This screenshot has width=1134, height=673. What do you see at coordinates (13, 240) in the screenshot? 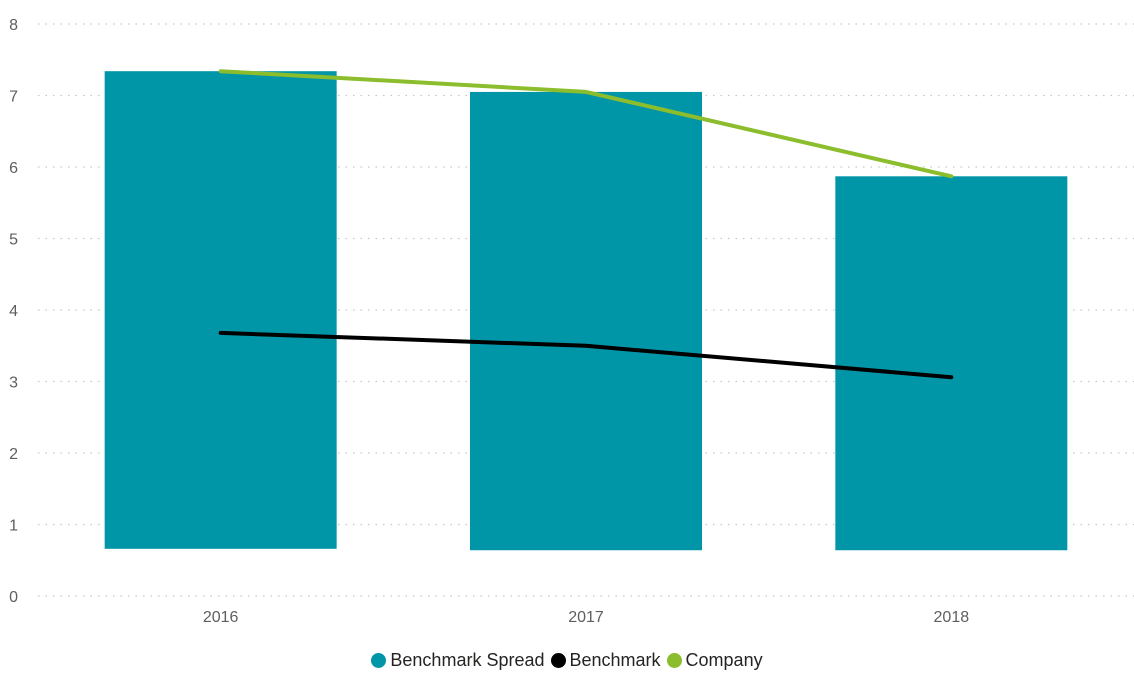
I see `y-tick-label: 5` at bounding box center [13, 240].